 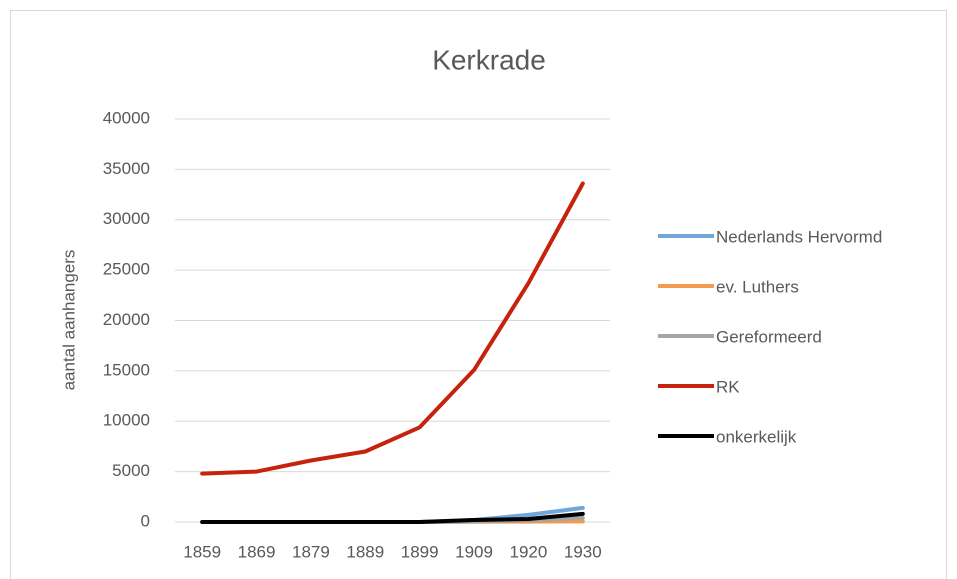 I want to click on x-tick-label: 1869, so click(x=257, y=551).